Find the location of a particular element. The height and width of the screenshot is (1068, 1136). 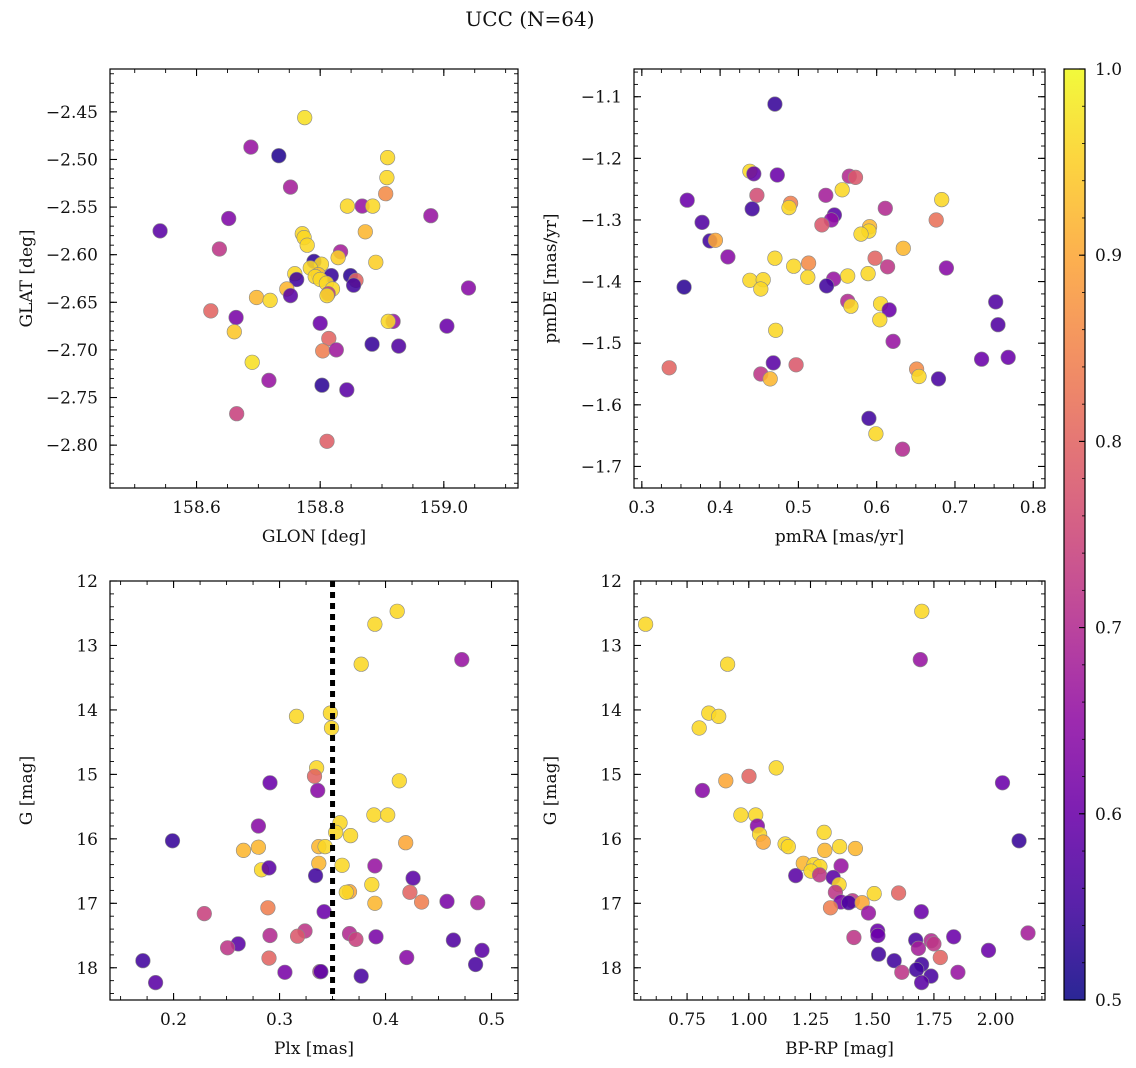

y-tick-label: −1.5 is located at coordinates (601, 344).